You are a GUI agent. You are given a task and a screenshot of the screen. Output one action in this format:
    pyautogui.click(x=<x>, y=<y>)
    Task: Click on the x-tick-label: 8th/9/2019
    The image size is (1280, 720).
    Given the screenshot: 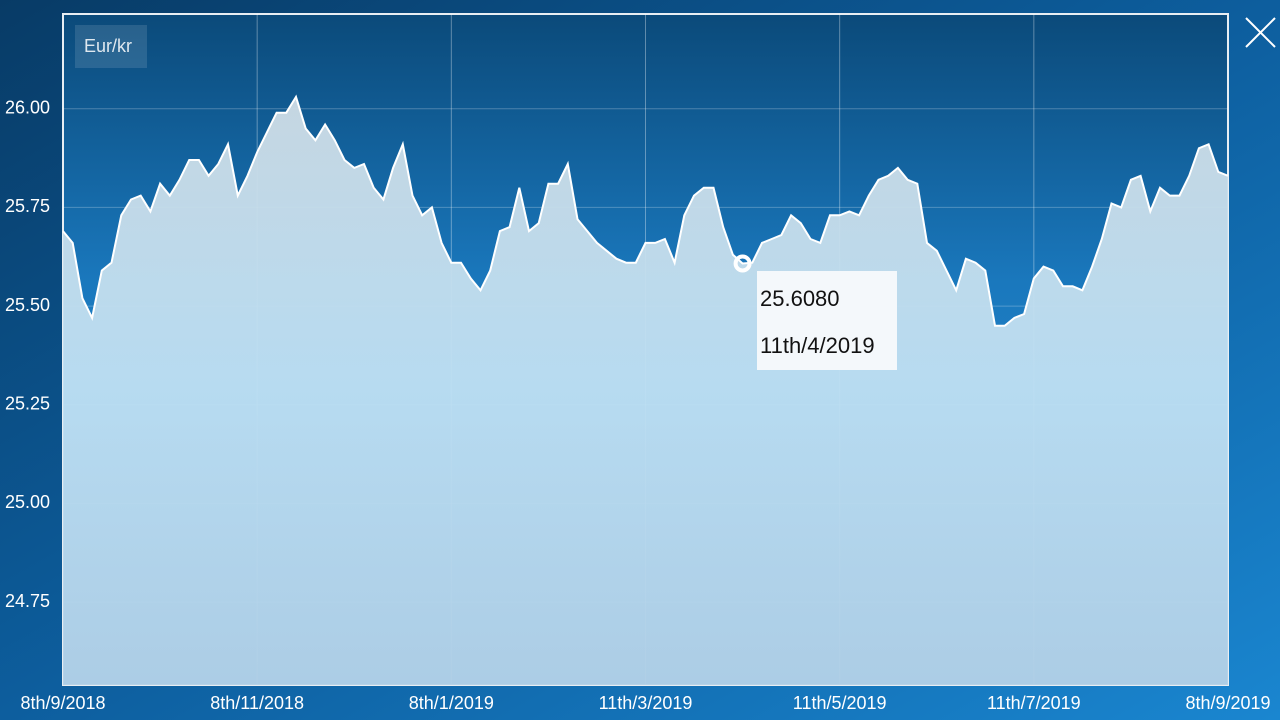 What is the action you would take?
    pyautogui.click(x=1227, y=703)
    